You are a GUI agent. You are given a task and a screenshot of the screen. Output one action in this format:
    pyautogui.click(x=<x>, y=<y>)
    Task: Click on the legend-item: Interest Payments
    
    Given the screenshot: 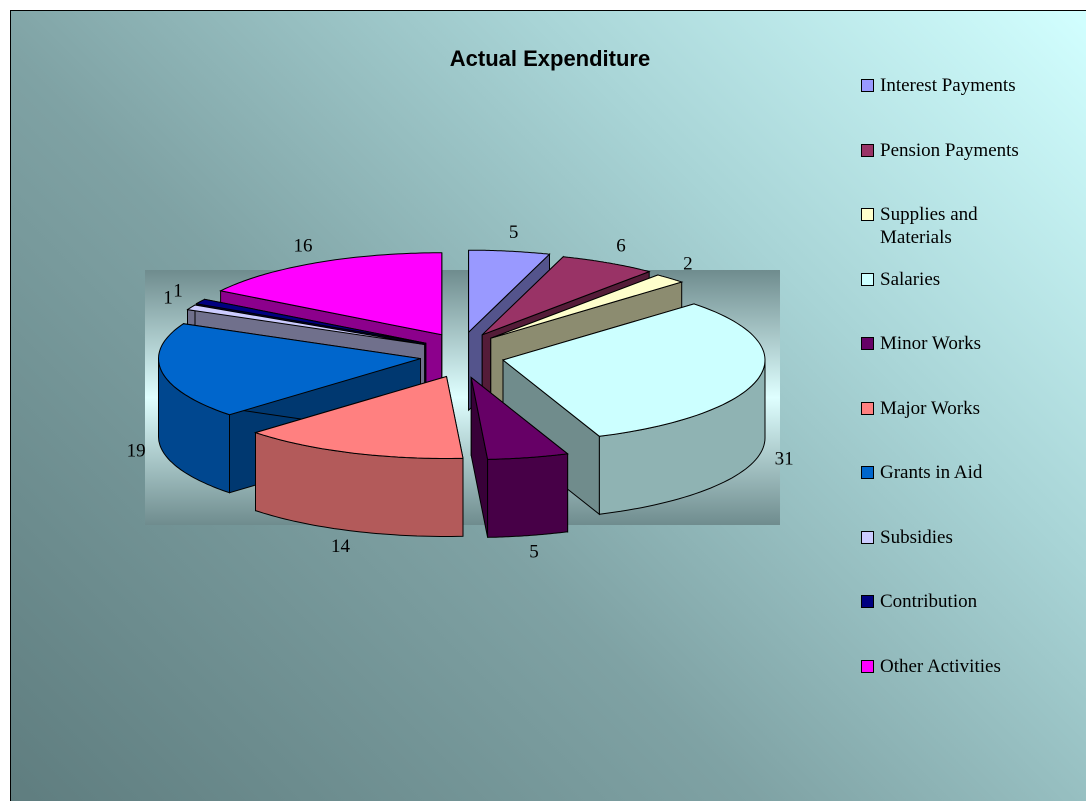 What is the action you would take?
    pyautogui.click(x=961, y=85)
    